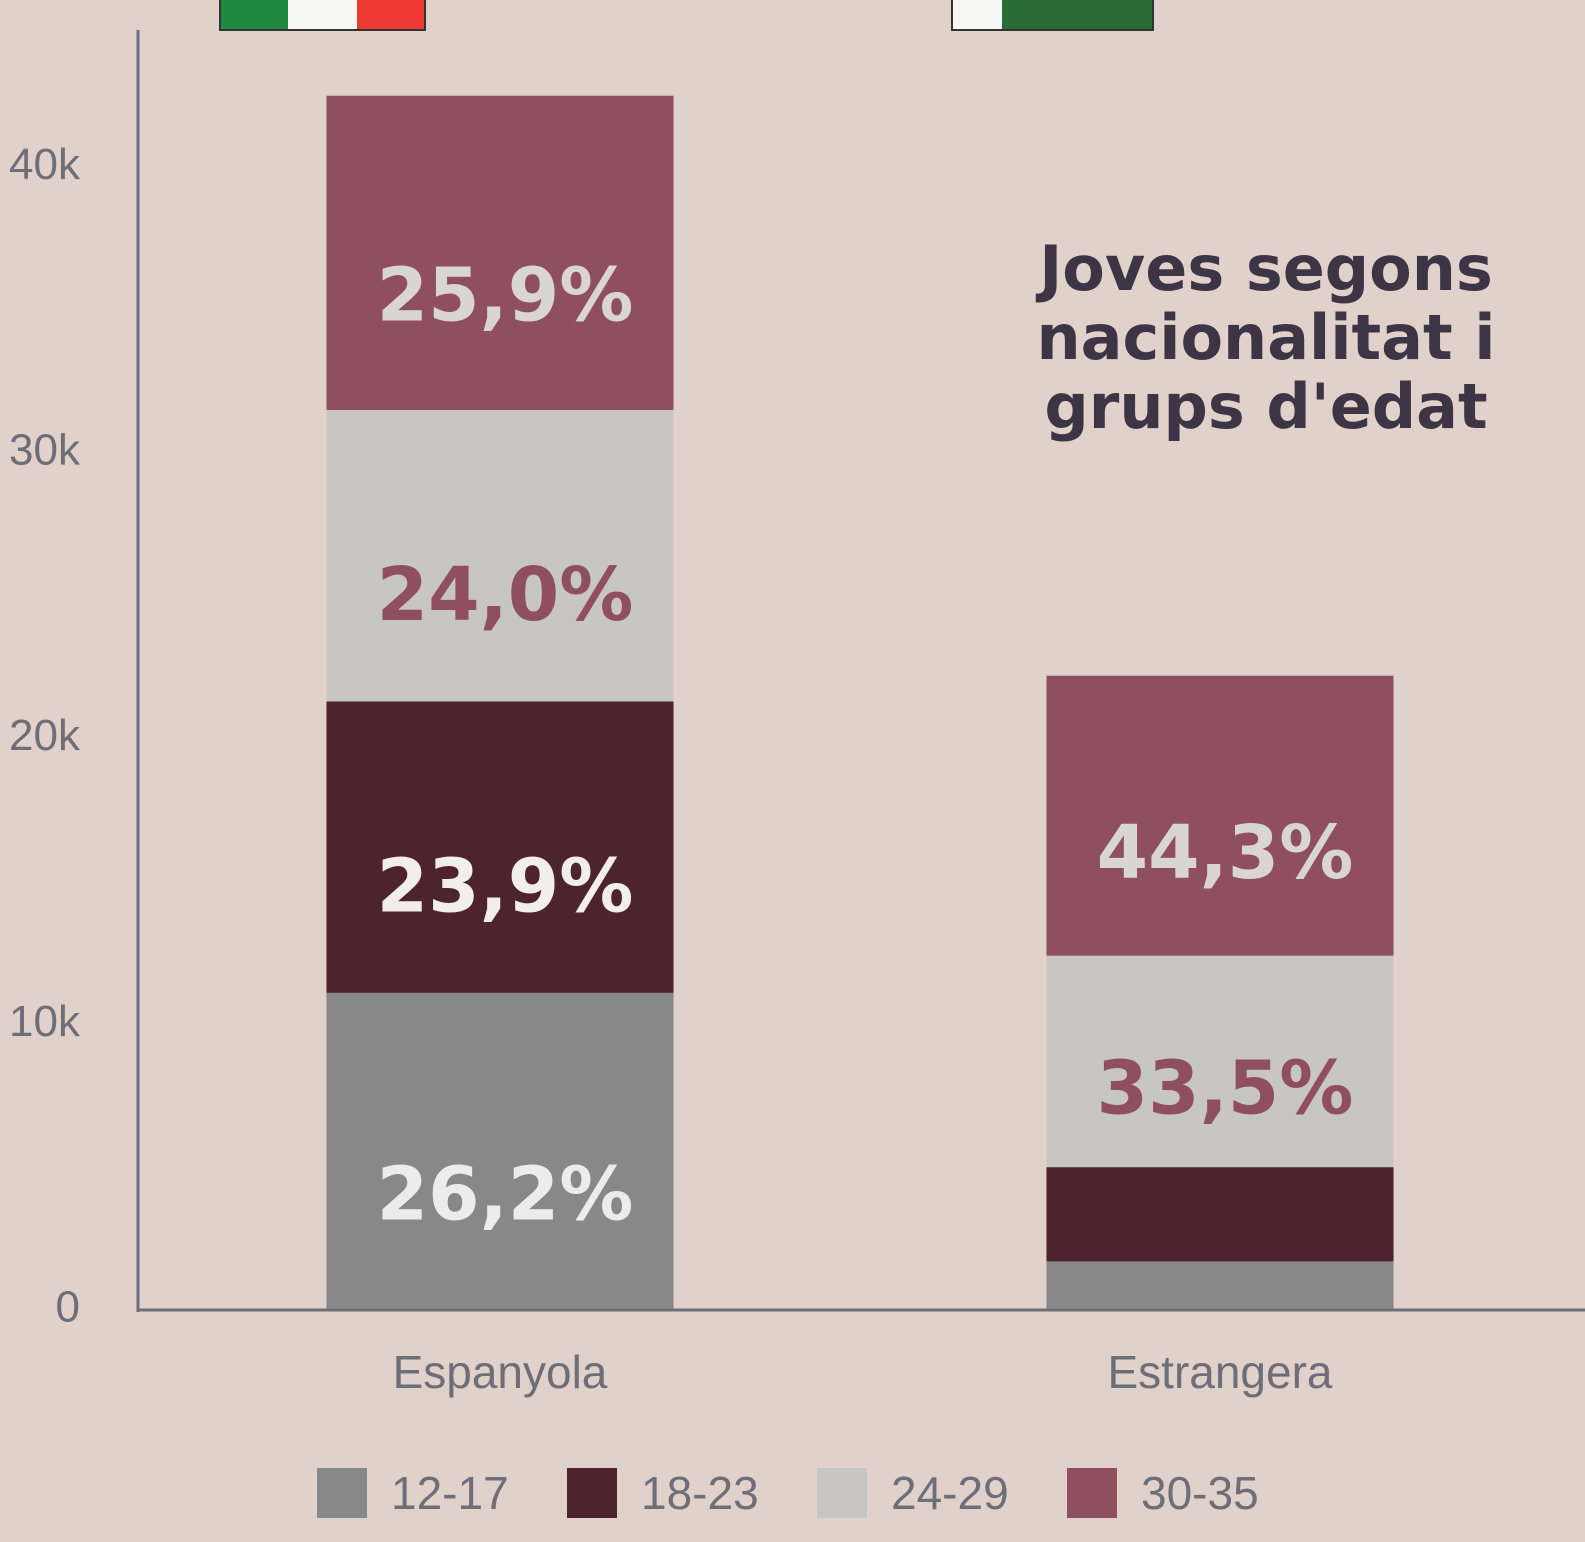 Image resolution: width=1585 pixels, height=1542 pixels. I want to click on legend-label: 30-35, so click(1200, 1493).